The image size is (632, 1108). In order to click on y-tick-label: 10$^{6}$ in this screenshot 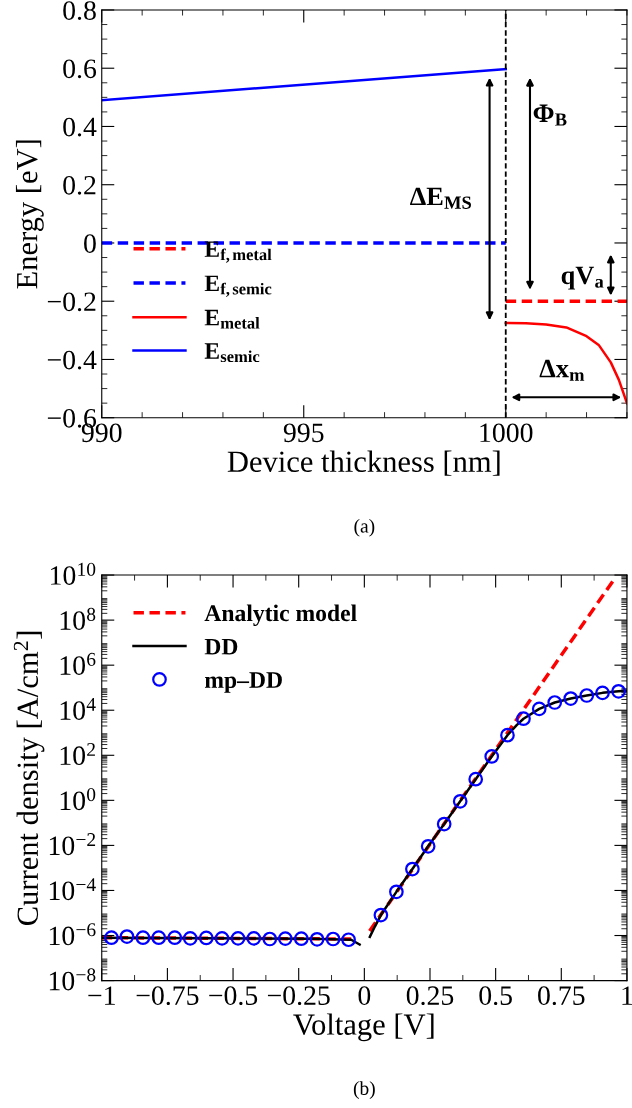, I will do `click(78, 663)`.